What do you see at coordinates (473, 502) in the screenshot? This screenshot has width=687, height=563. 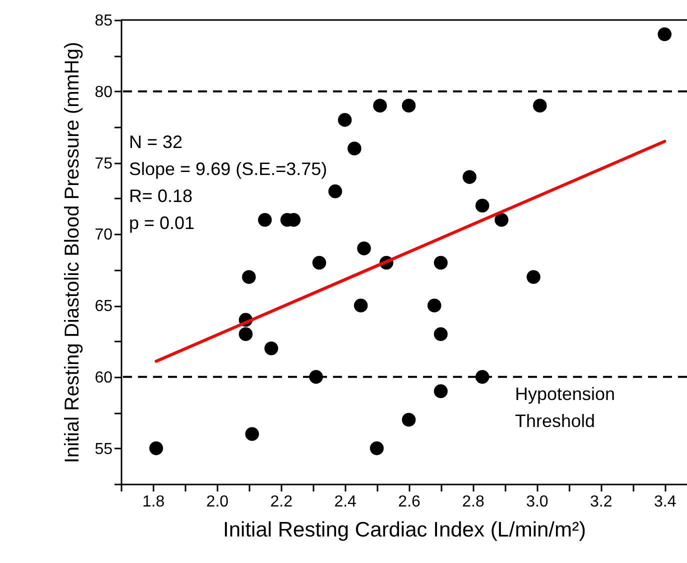 I see `x-tick-label: 2.8` at bounding box center [473, 502].